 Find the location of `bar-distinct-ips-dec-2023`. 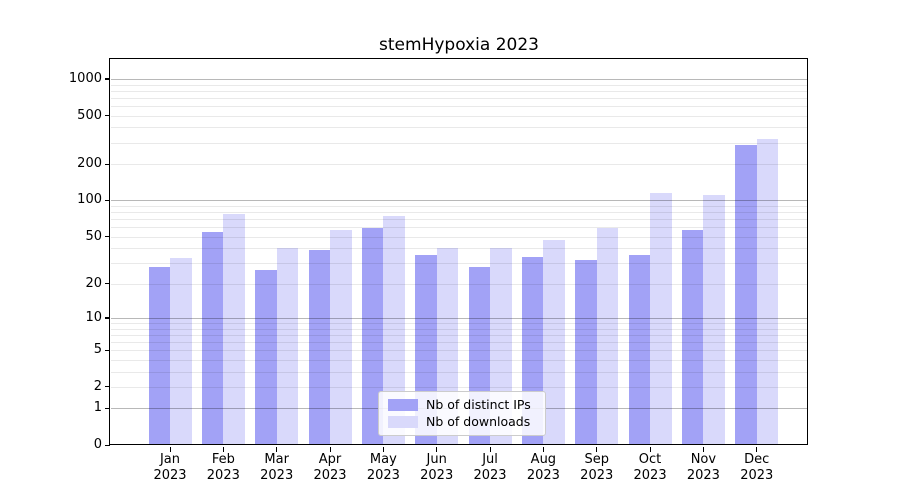

bar-distinct-ips-dec-2023 is located at coordinates (746, 295).